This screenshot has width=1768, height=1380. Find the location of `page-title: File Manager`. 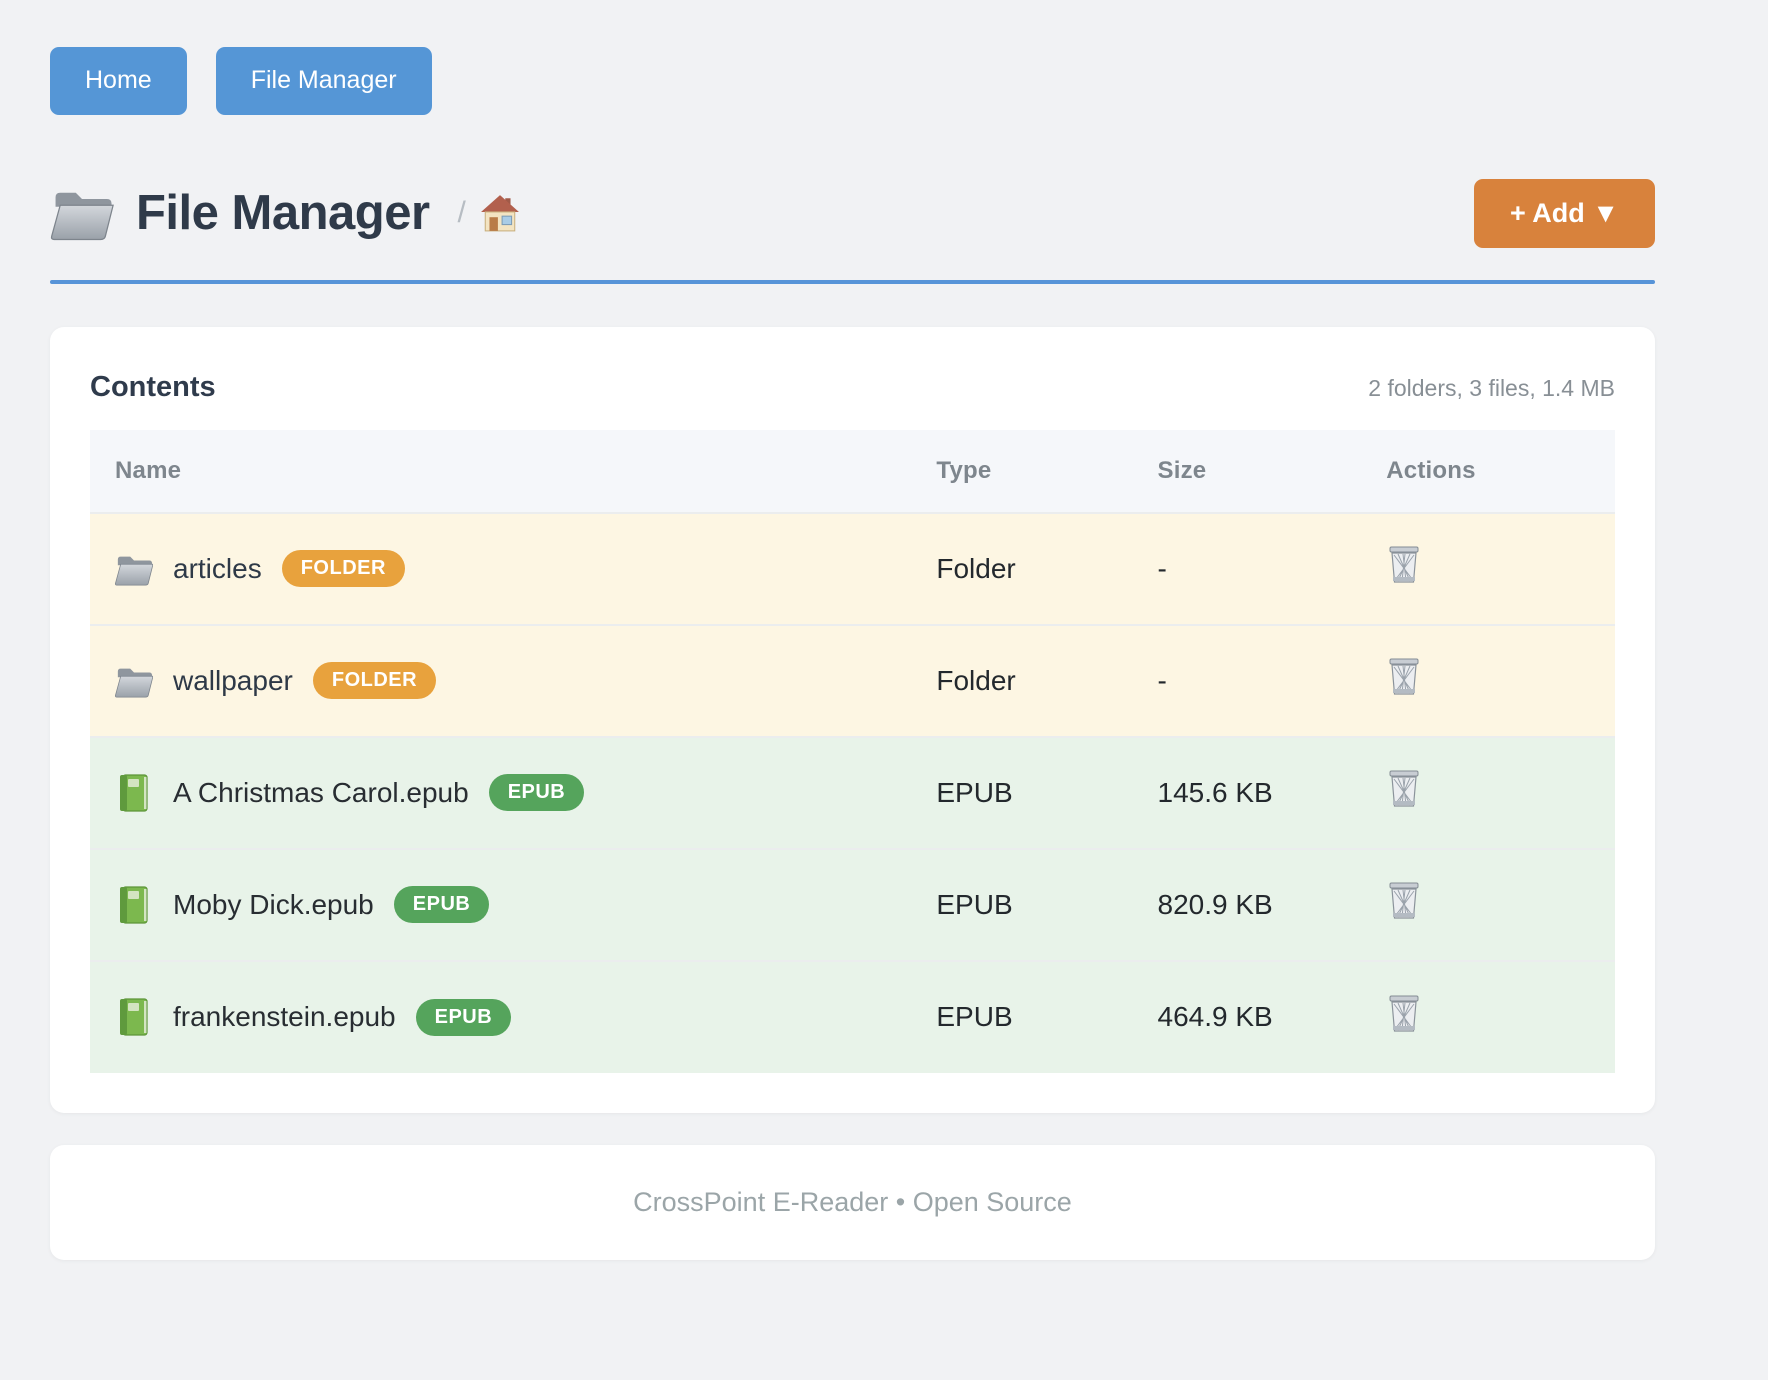

page-title: File Manager is located at coordinates (283, 213).